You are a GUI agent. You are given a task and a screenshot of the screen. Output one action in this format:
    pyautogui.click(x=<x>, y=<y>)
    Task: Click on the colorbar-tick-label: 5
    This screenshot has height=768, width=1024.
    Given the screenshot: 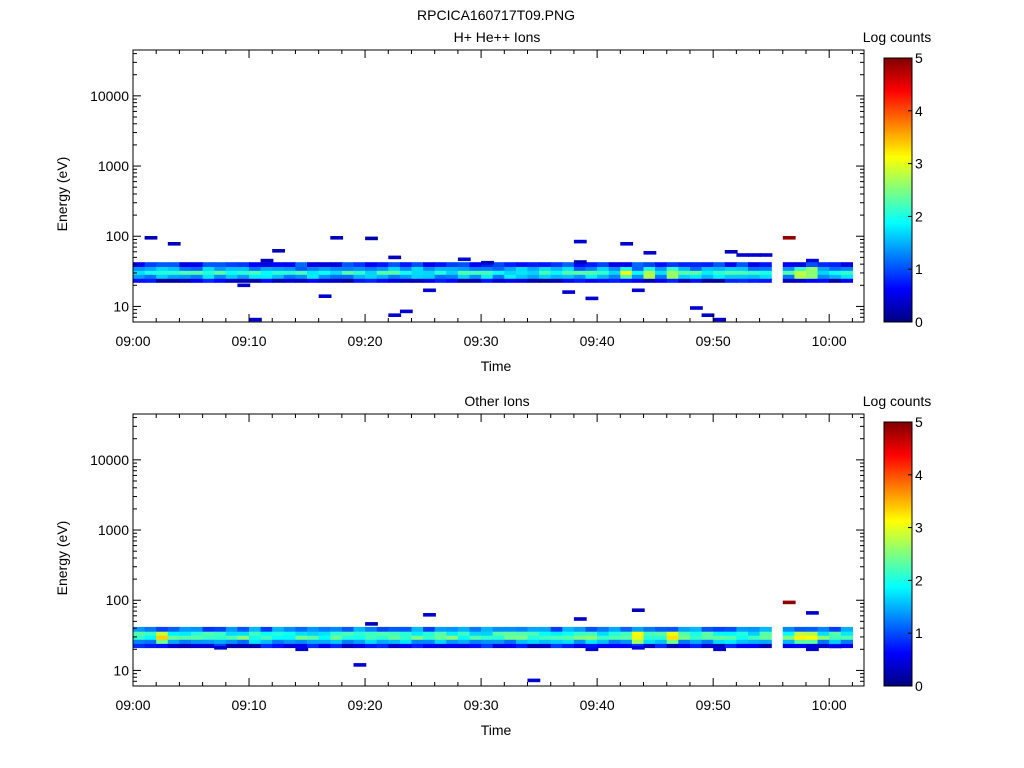 What is the action you would take?
    pyautogui.click(x=919, y=422)
    